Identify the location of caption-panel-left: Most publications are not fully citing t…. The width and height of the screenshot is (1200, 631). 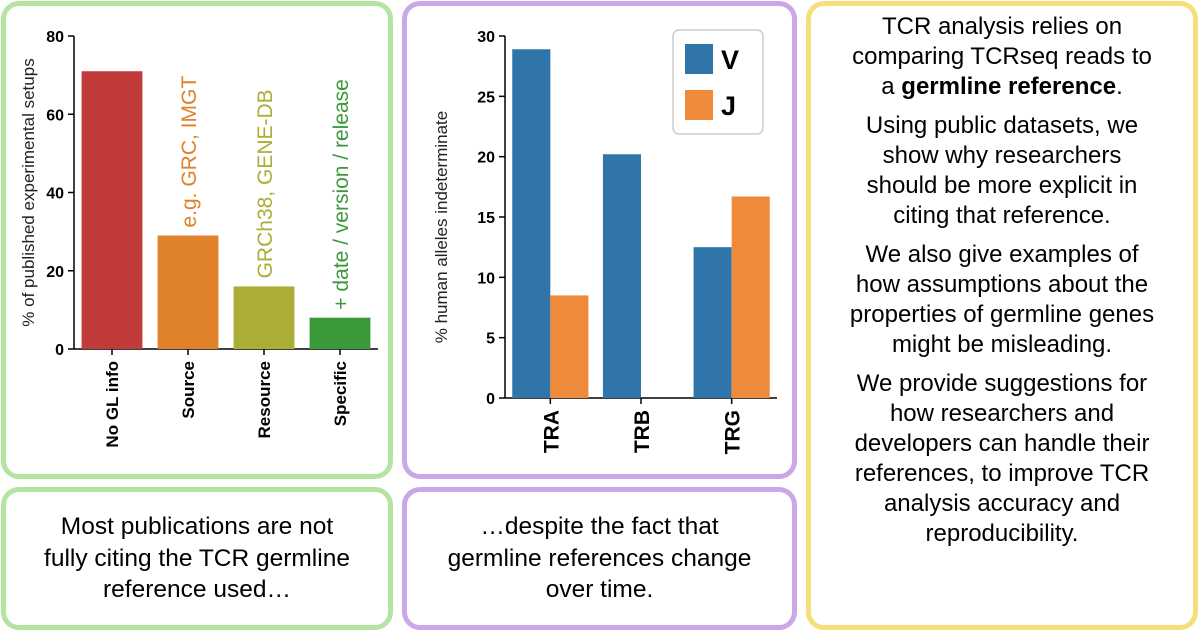
(197, 558).